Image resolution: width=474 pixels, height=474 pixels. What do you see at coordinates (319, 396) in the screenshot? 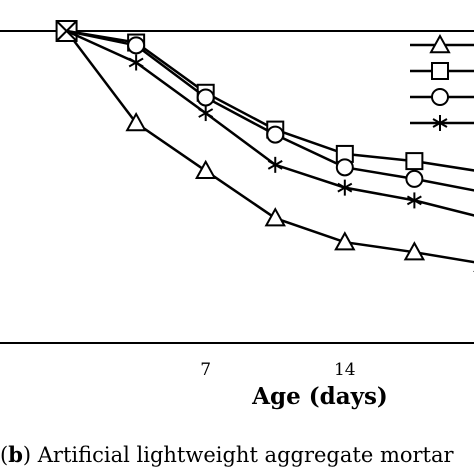
I see `x-axis-label: Age (days)` at bounding box center [319, 396].